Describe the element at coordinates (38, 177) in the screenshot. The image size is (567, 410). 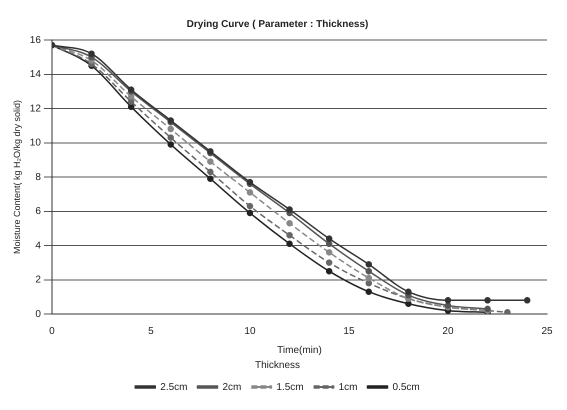
I see `y-tick-label: 8` at that location.